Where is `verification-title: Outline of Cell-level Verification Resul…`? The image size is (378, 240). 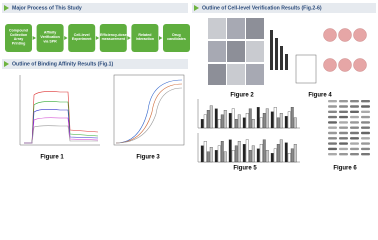
verification-title: Outline of Cell-level Verification Resul… is located at coordinates (262, 8).